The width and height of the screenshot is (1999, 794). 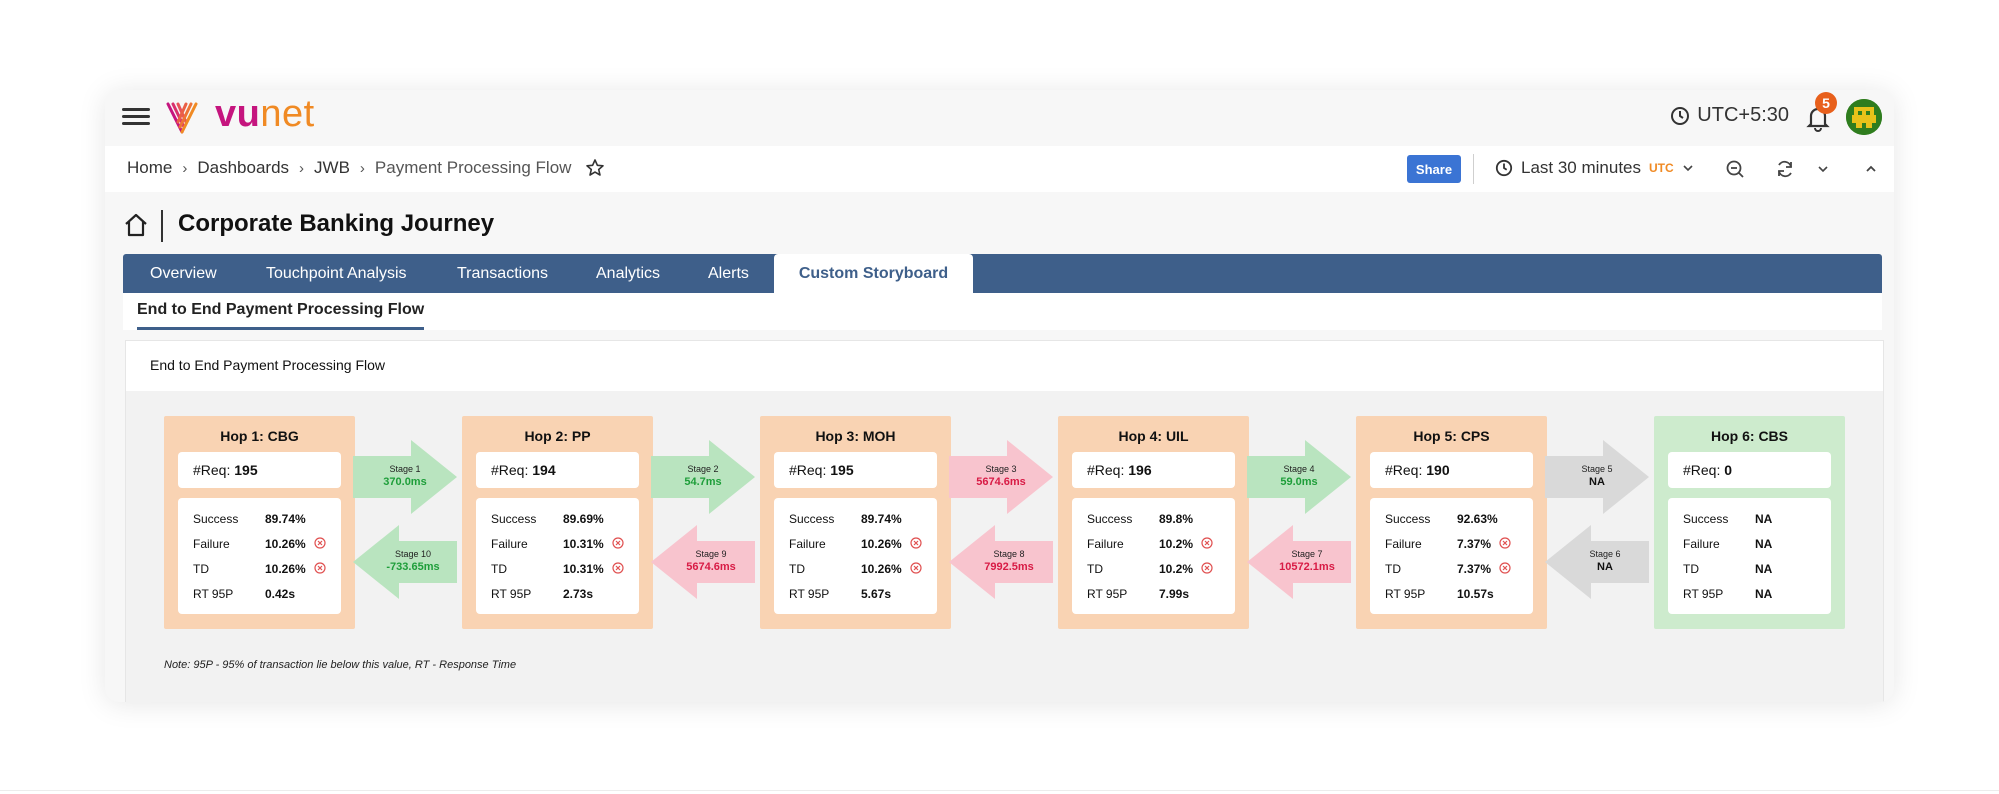 I want to click on tab-analytics: Analytics, so click(x=628, y=273).